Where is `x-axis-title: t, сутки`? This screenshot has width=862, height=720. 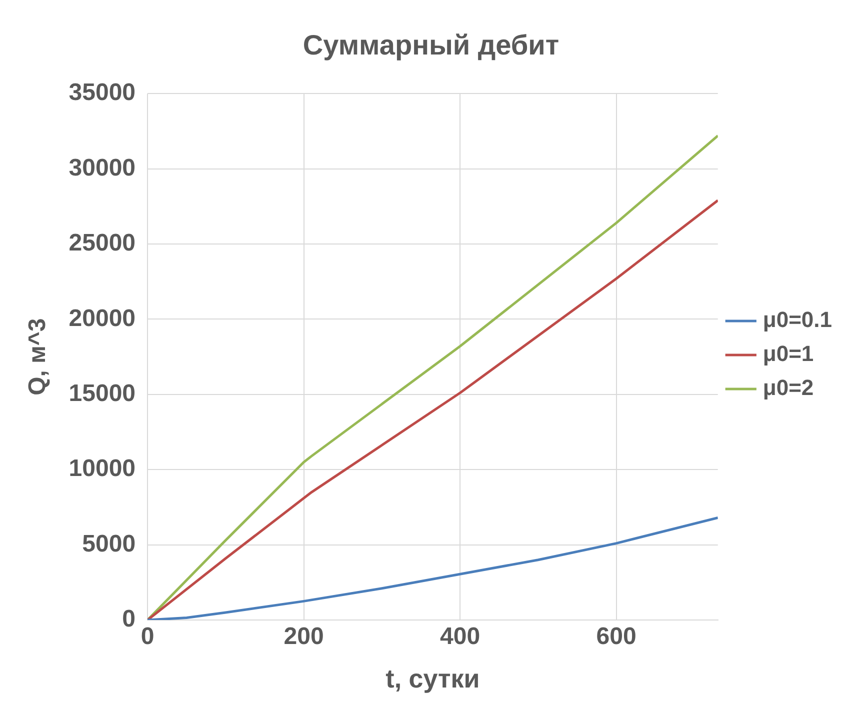
x-axis-title: t, сутки is located at coordinates (433, 679).